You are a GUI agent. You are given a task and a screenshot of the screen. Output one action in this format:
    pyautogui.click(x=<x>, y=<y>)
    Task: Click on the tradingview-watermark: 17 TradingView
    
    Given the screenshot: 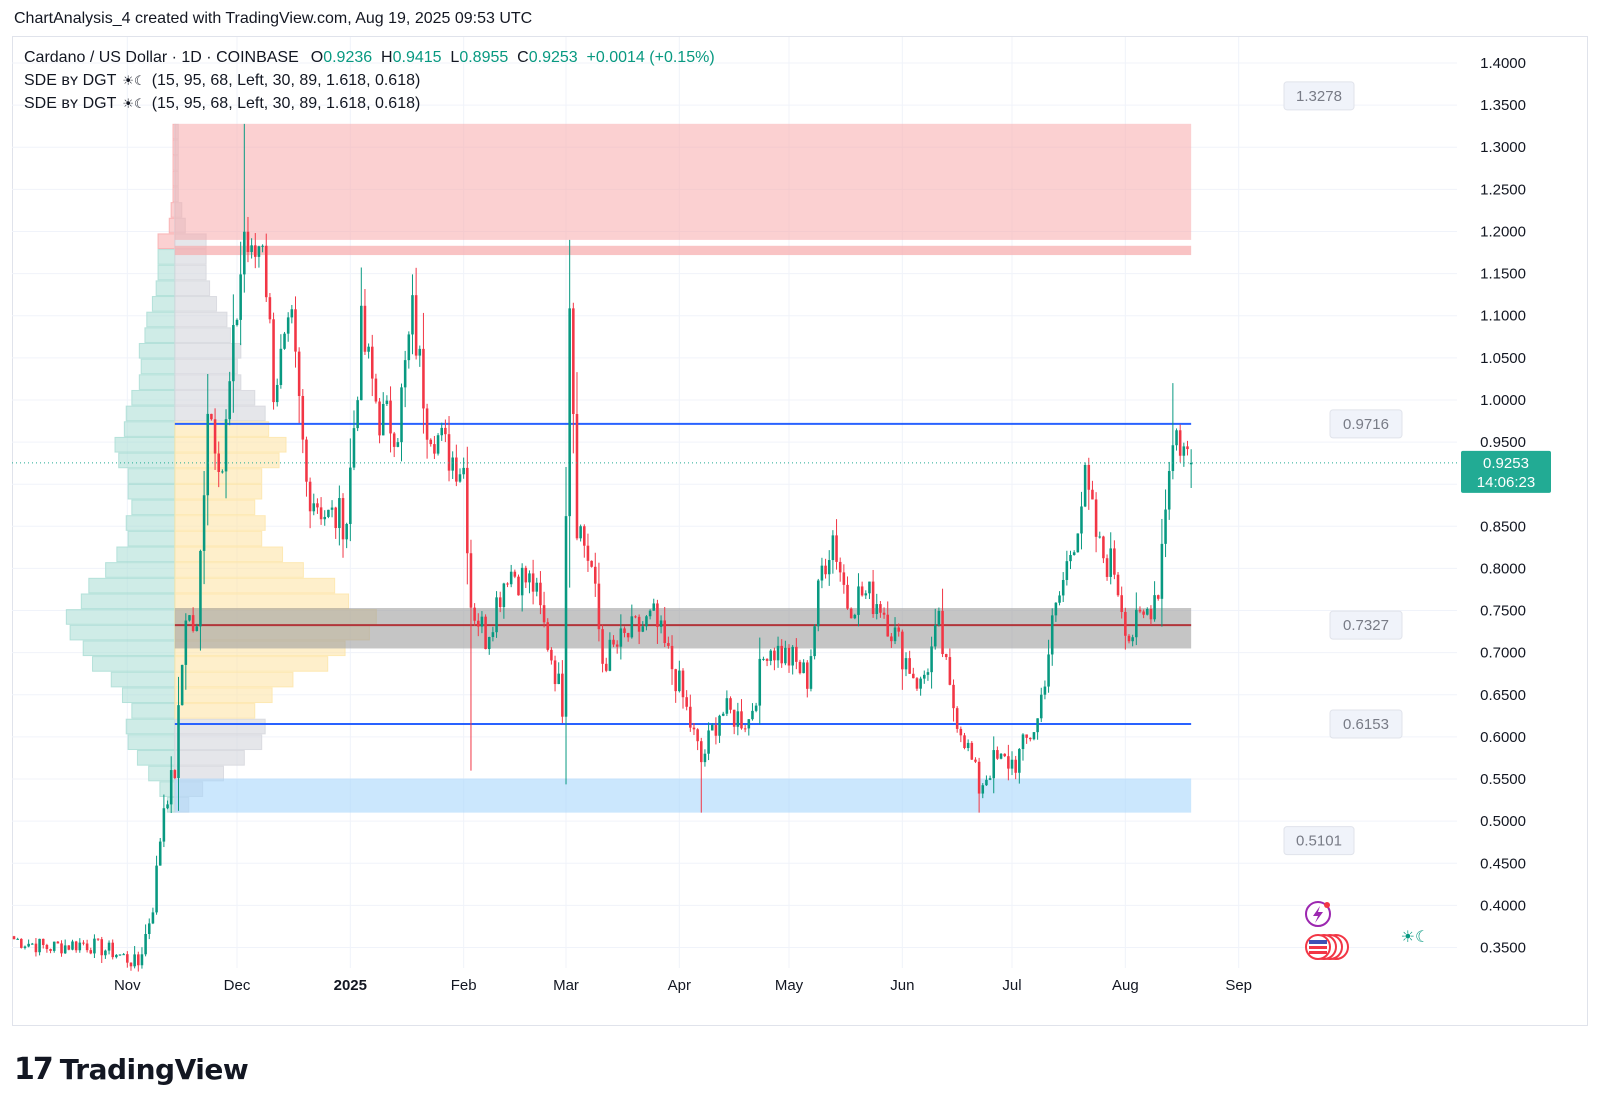 What is the action you would take?
    pyautogui.click(x=131, y=1069)
    